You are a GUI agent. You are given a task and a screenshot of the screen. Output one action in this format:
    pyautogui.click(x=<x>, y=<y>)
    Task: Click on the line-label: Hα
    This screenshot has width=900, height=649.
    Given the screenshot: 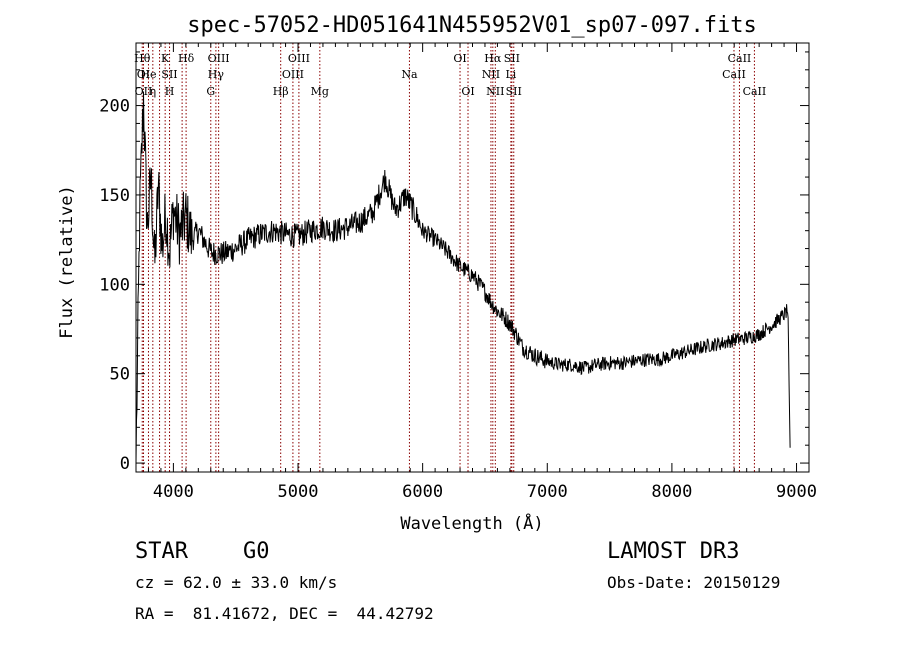 What is the action you would take?
    pyautogui.click(x=493, y=58)
    